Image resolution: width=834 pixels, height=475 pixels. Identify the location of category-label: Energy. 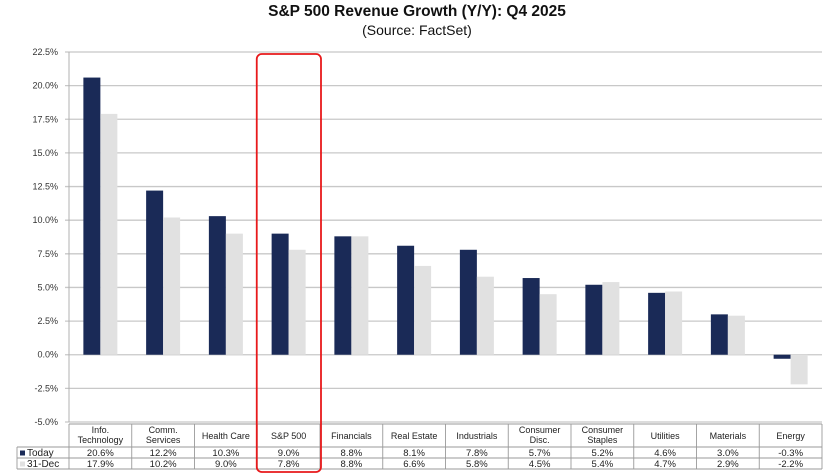
(790, 436).